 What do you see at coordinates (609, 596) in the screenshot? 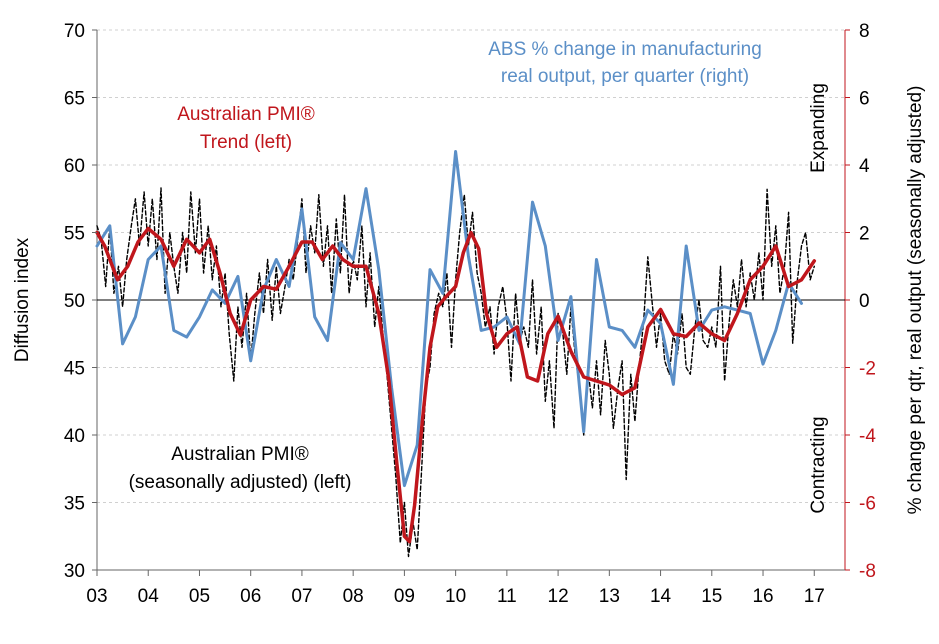
I see `x-tick-label: 13` at bounding box center [609, 596].